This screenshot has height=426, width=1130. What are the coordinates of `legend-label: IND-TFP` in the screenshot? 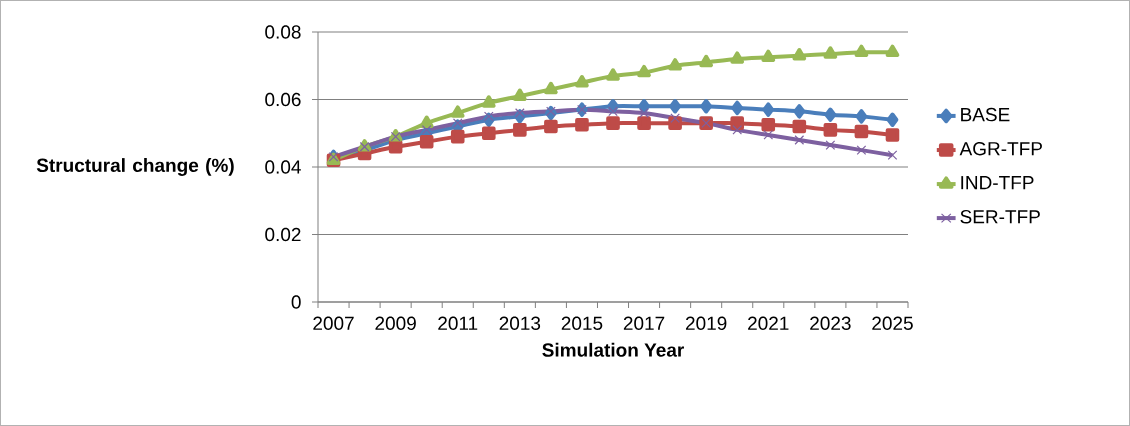 It's located at (997, 183).